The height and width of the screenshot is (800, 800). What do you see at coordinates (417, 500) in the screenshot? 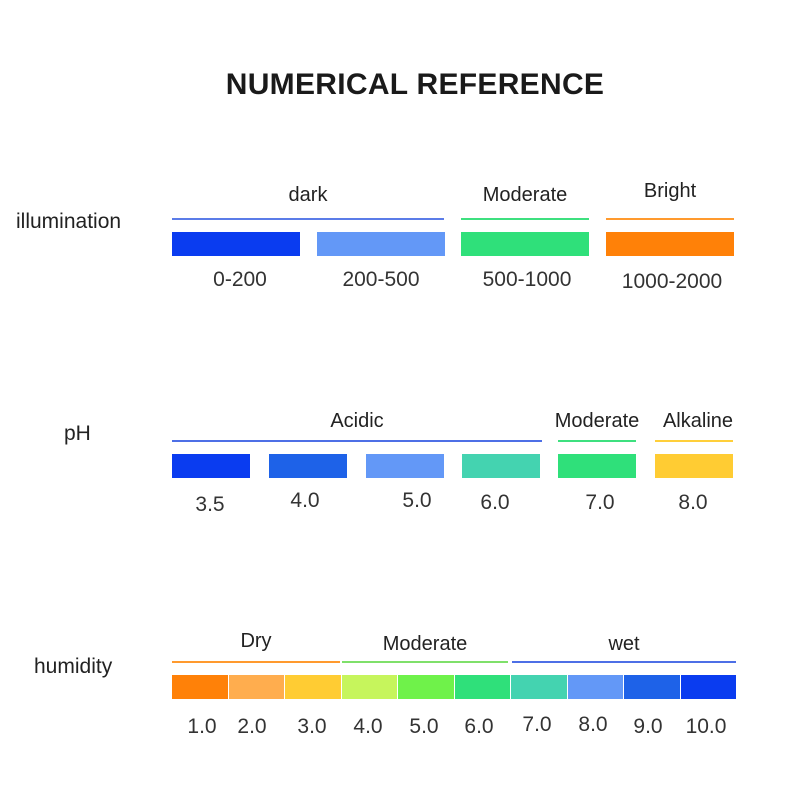
I see `ph-value: 5.0` at bounding box center [417, 500].